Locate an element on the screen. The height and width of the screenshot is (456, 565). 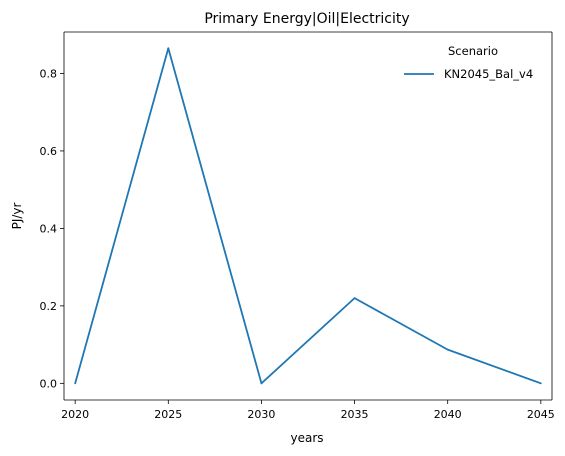
legend: Scenario KN2045_Bal_v4 is located at coordinates (468, 62).